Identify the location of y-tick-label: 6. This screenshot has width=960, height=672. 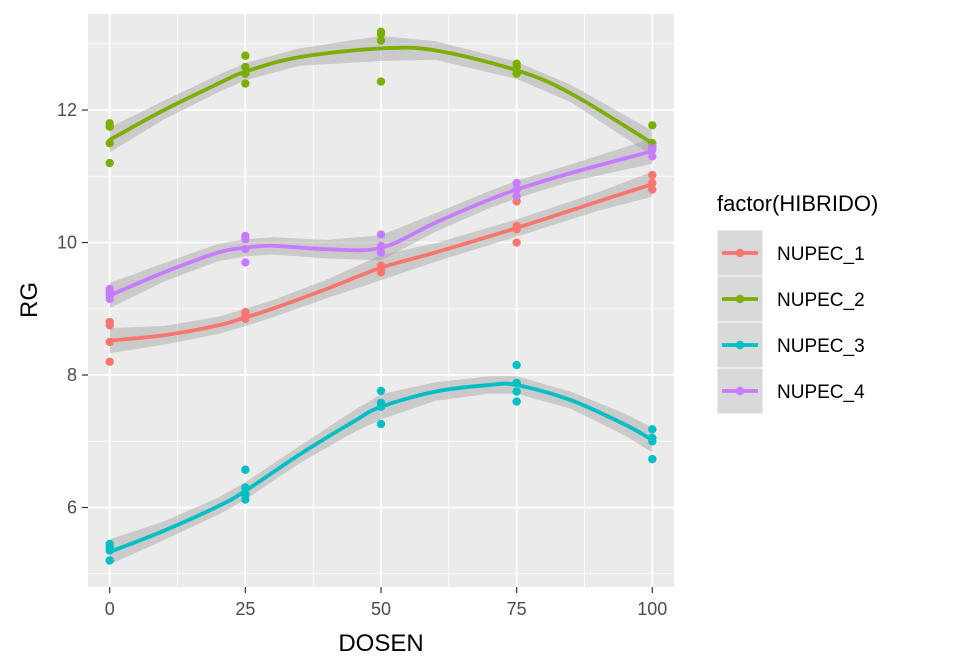
(72, 508).